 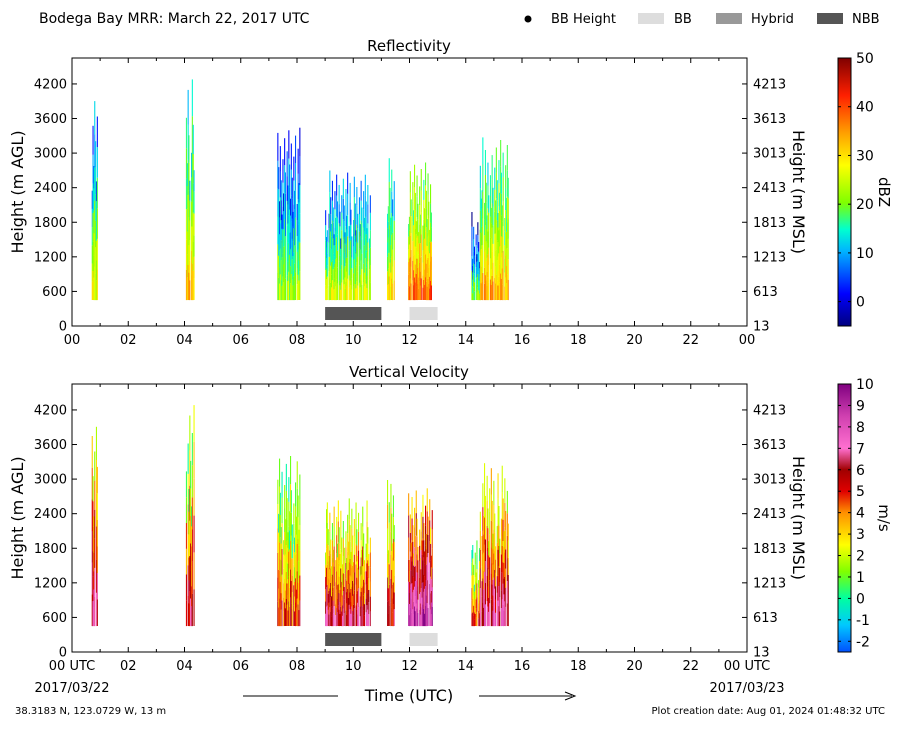 I want to click on x-tick-label: 12, so click(x=409, y=340).